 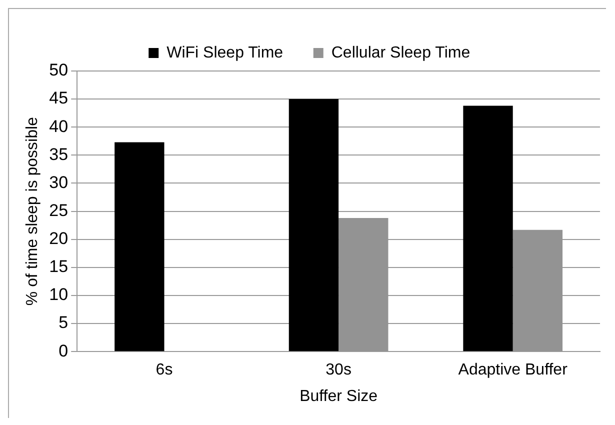 I want to click on legend-label: WiFi Sleep Time, so click(x=225, y=53).